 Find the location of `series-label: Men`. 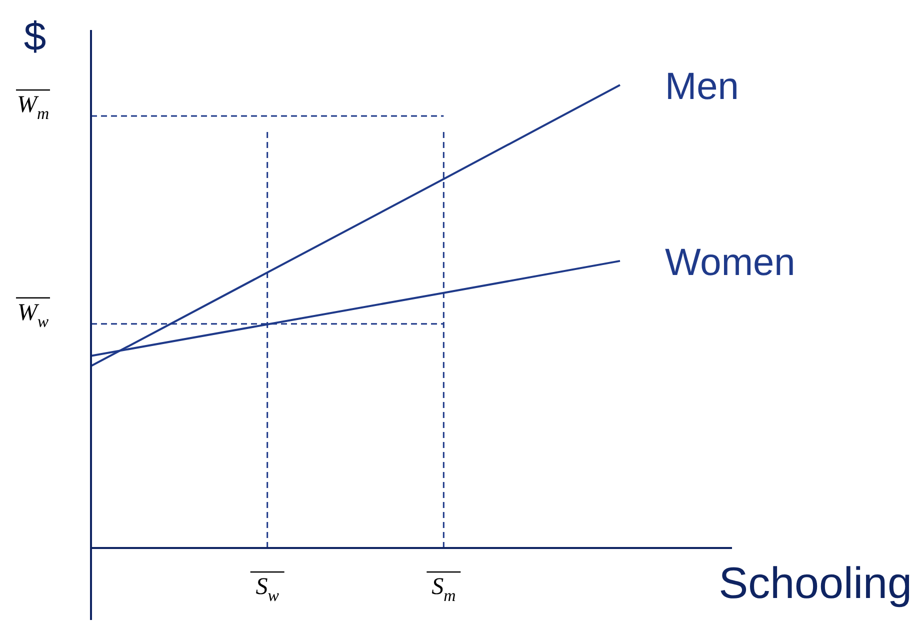

series-label: Men is located at coordinates (702, 87).